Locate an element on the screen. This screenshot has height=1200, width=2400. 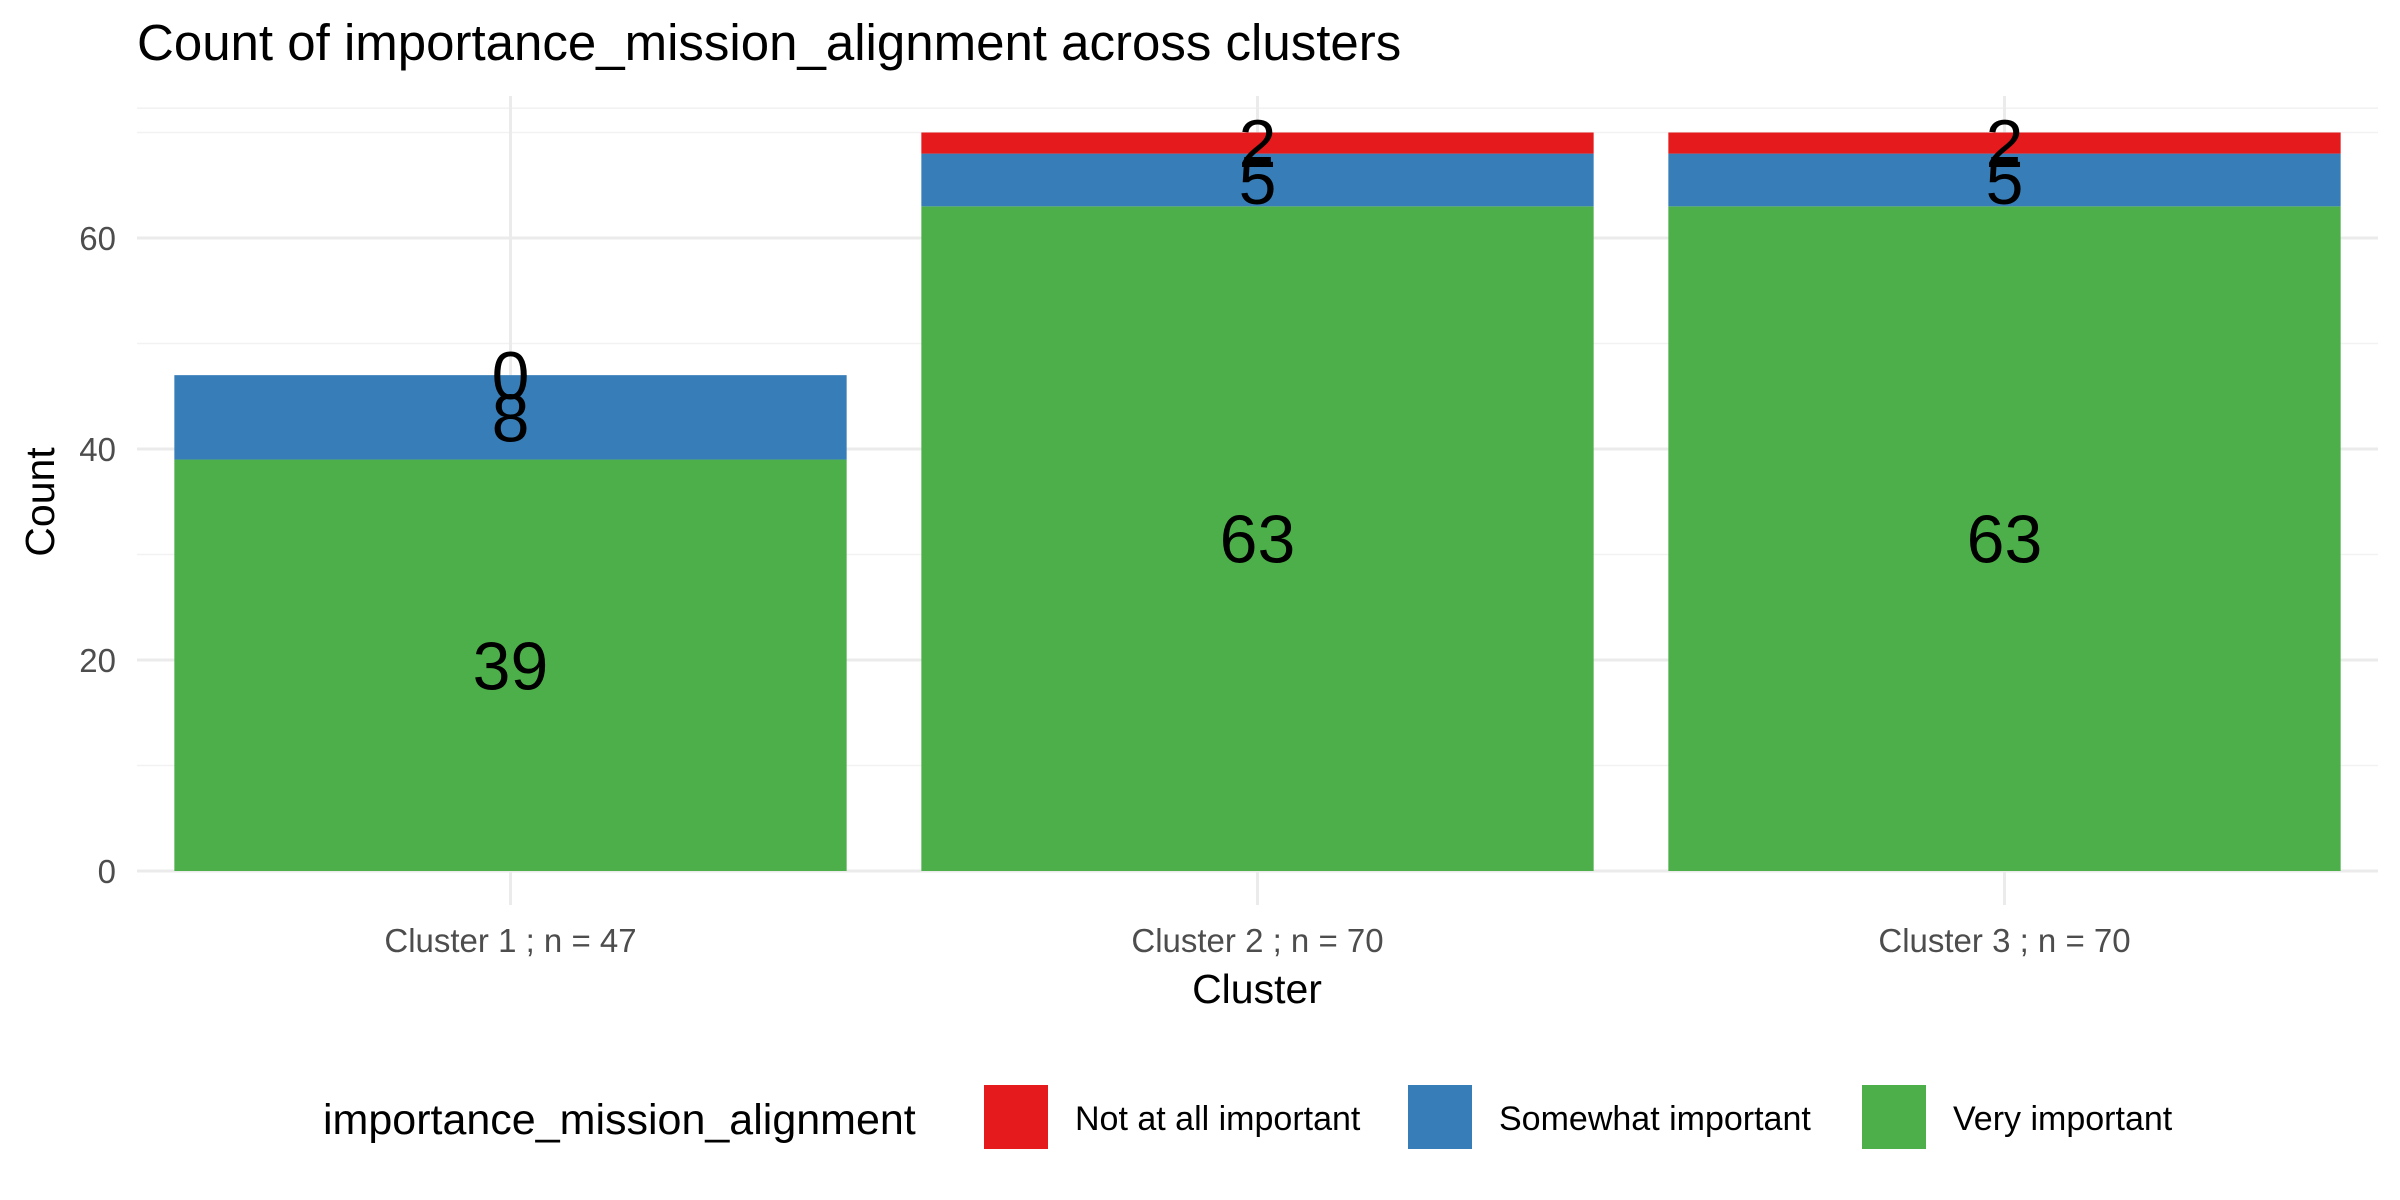
y-tick-label: 60 is located at coordinates (97, 238).